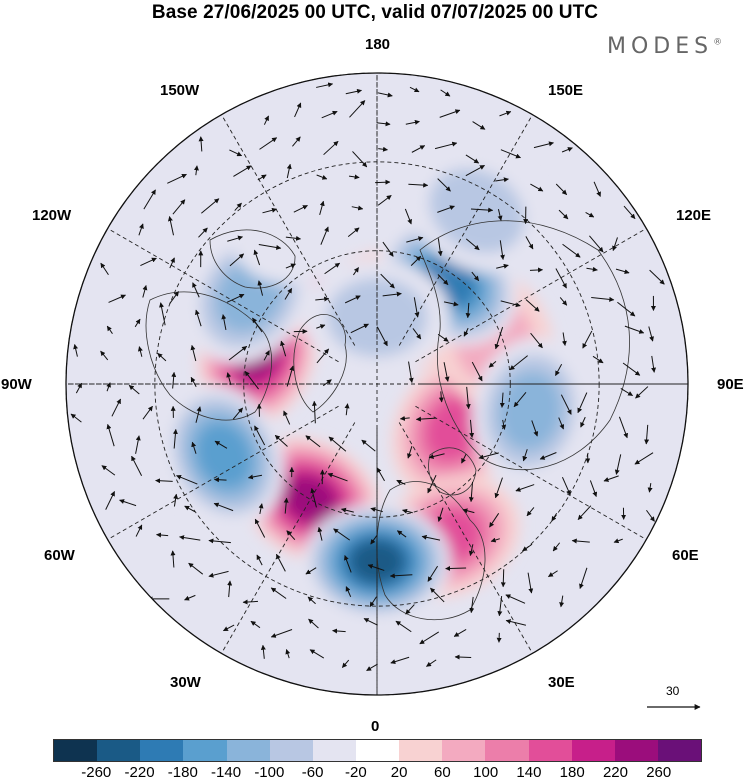  What do you see at coordinates (180, 90) in the screenshot?
I see `lon-label-150w: 150W` at bounding box center [180, 90].